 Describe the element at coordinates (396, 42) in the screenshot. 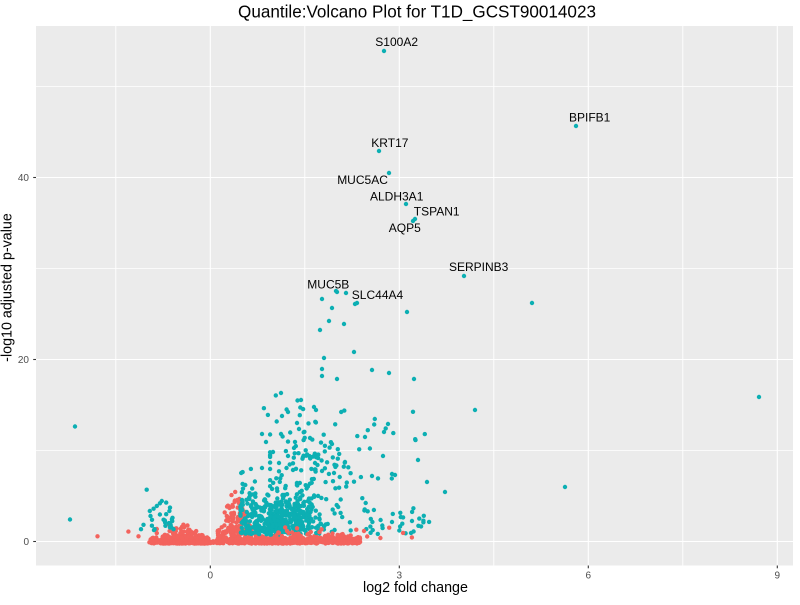

I see `svg-text: S100A2` at that location.